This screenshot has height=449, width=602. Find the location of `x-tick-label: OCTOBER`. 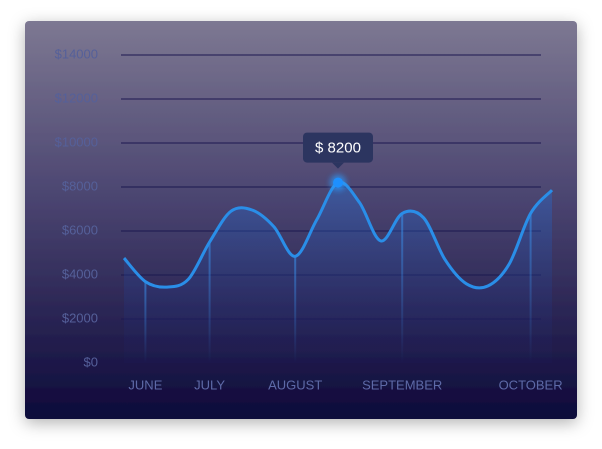

x-tick-label: OCTOBER is located at coordinates (531, 384).